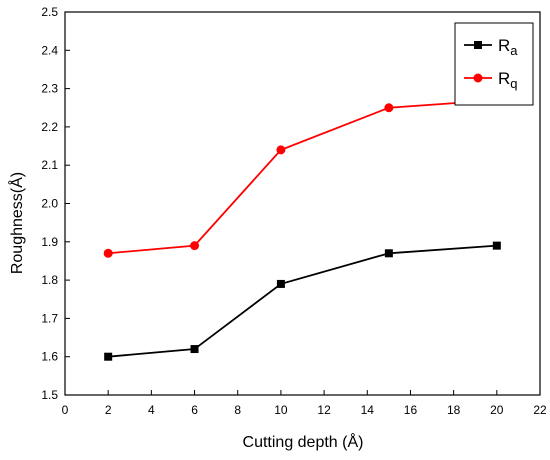 The height and width of the screenshot is (460, 550). I want to click on y-tick-label: 1.9, so click(49, 242).